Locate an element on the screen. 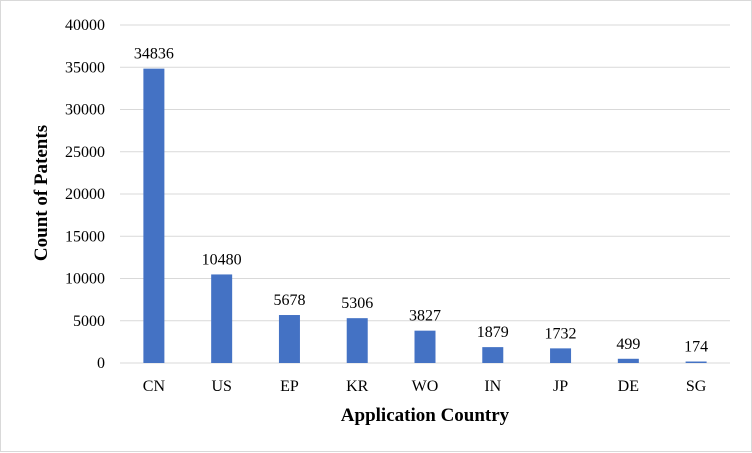 The height and width of the screenshot is (453, 752). bar-cn is located at coordinates (154, 215).